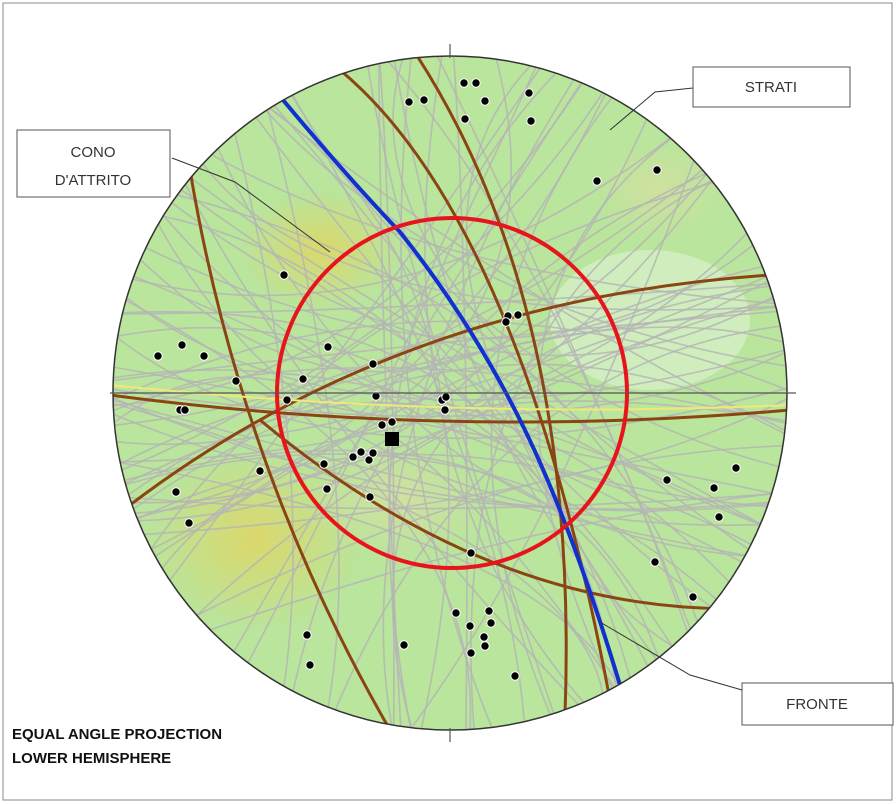 Image resolution: width=896 pixels, height=805 pixels. What do you see at coordinates (117, 734) in the screenshot?
I see `caption: EQUAL ANGLE PROJECTION` at bounding box center [117, 734].